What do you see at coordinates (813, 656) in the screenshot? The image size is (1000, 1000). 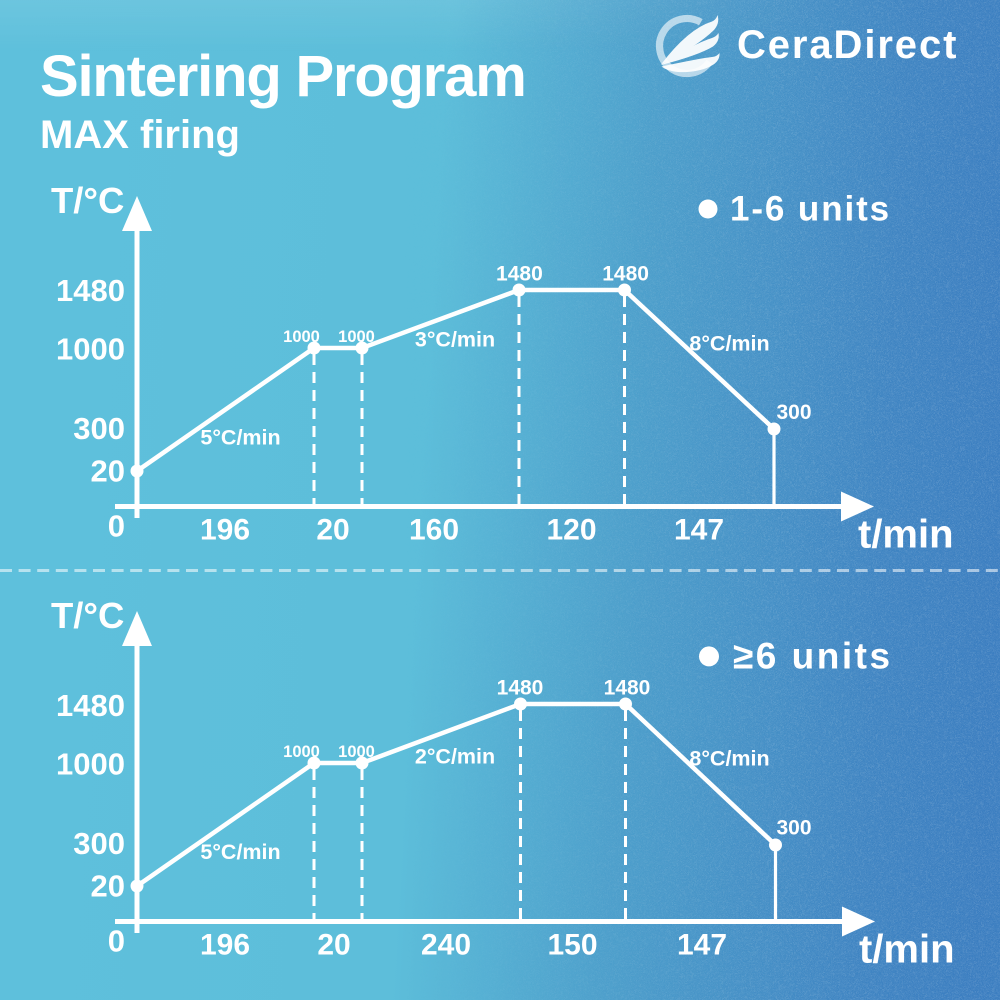 I see `svg-text: ≥6 units` at bounding box center [813, 656].